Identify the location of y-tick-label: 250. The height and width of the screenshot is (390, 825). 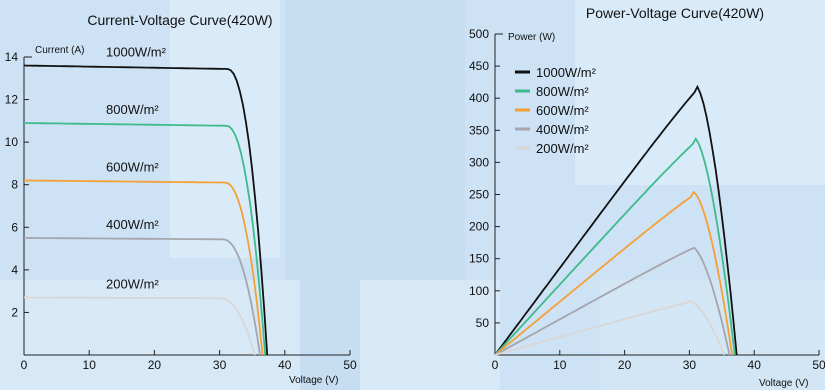
(479, 195).